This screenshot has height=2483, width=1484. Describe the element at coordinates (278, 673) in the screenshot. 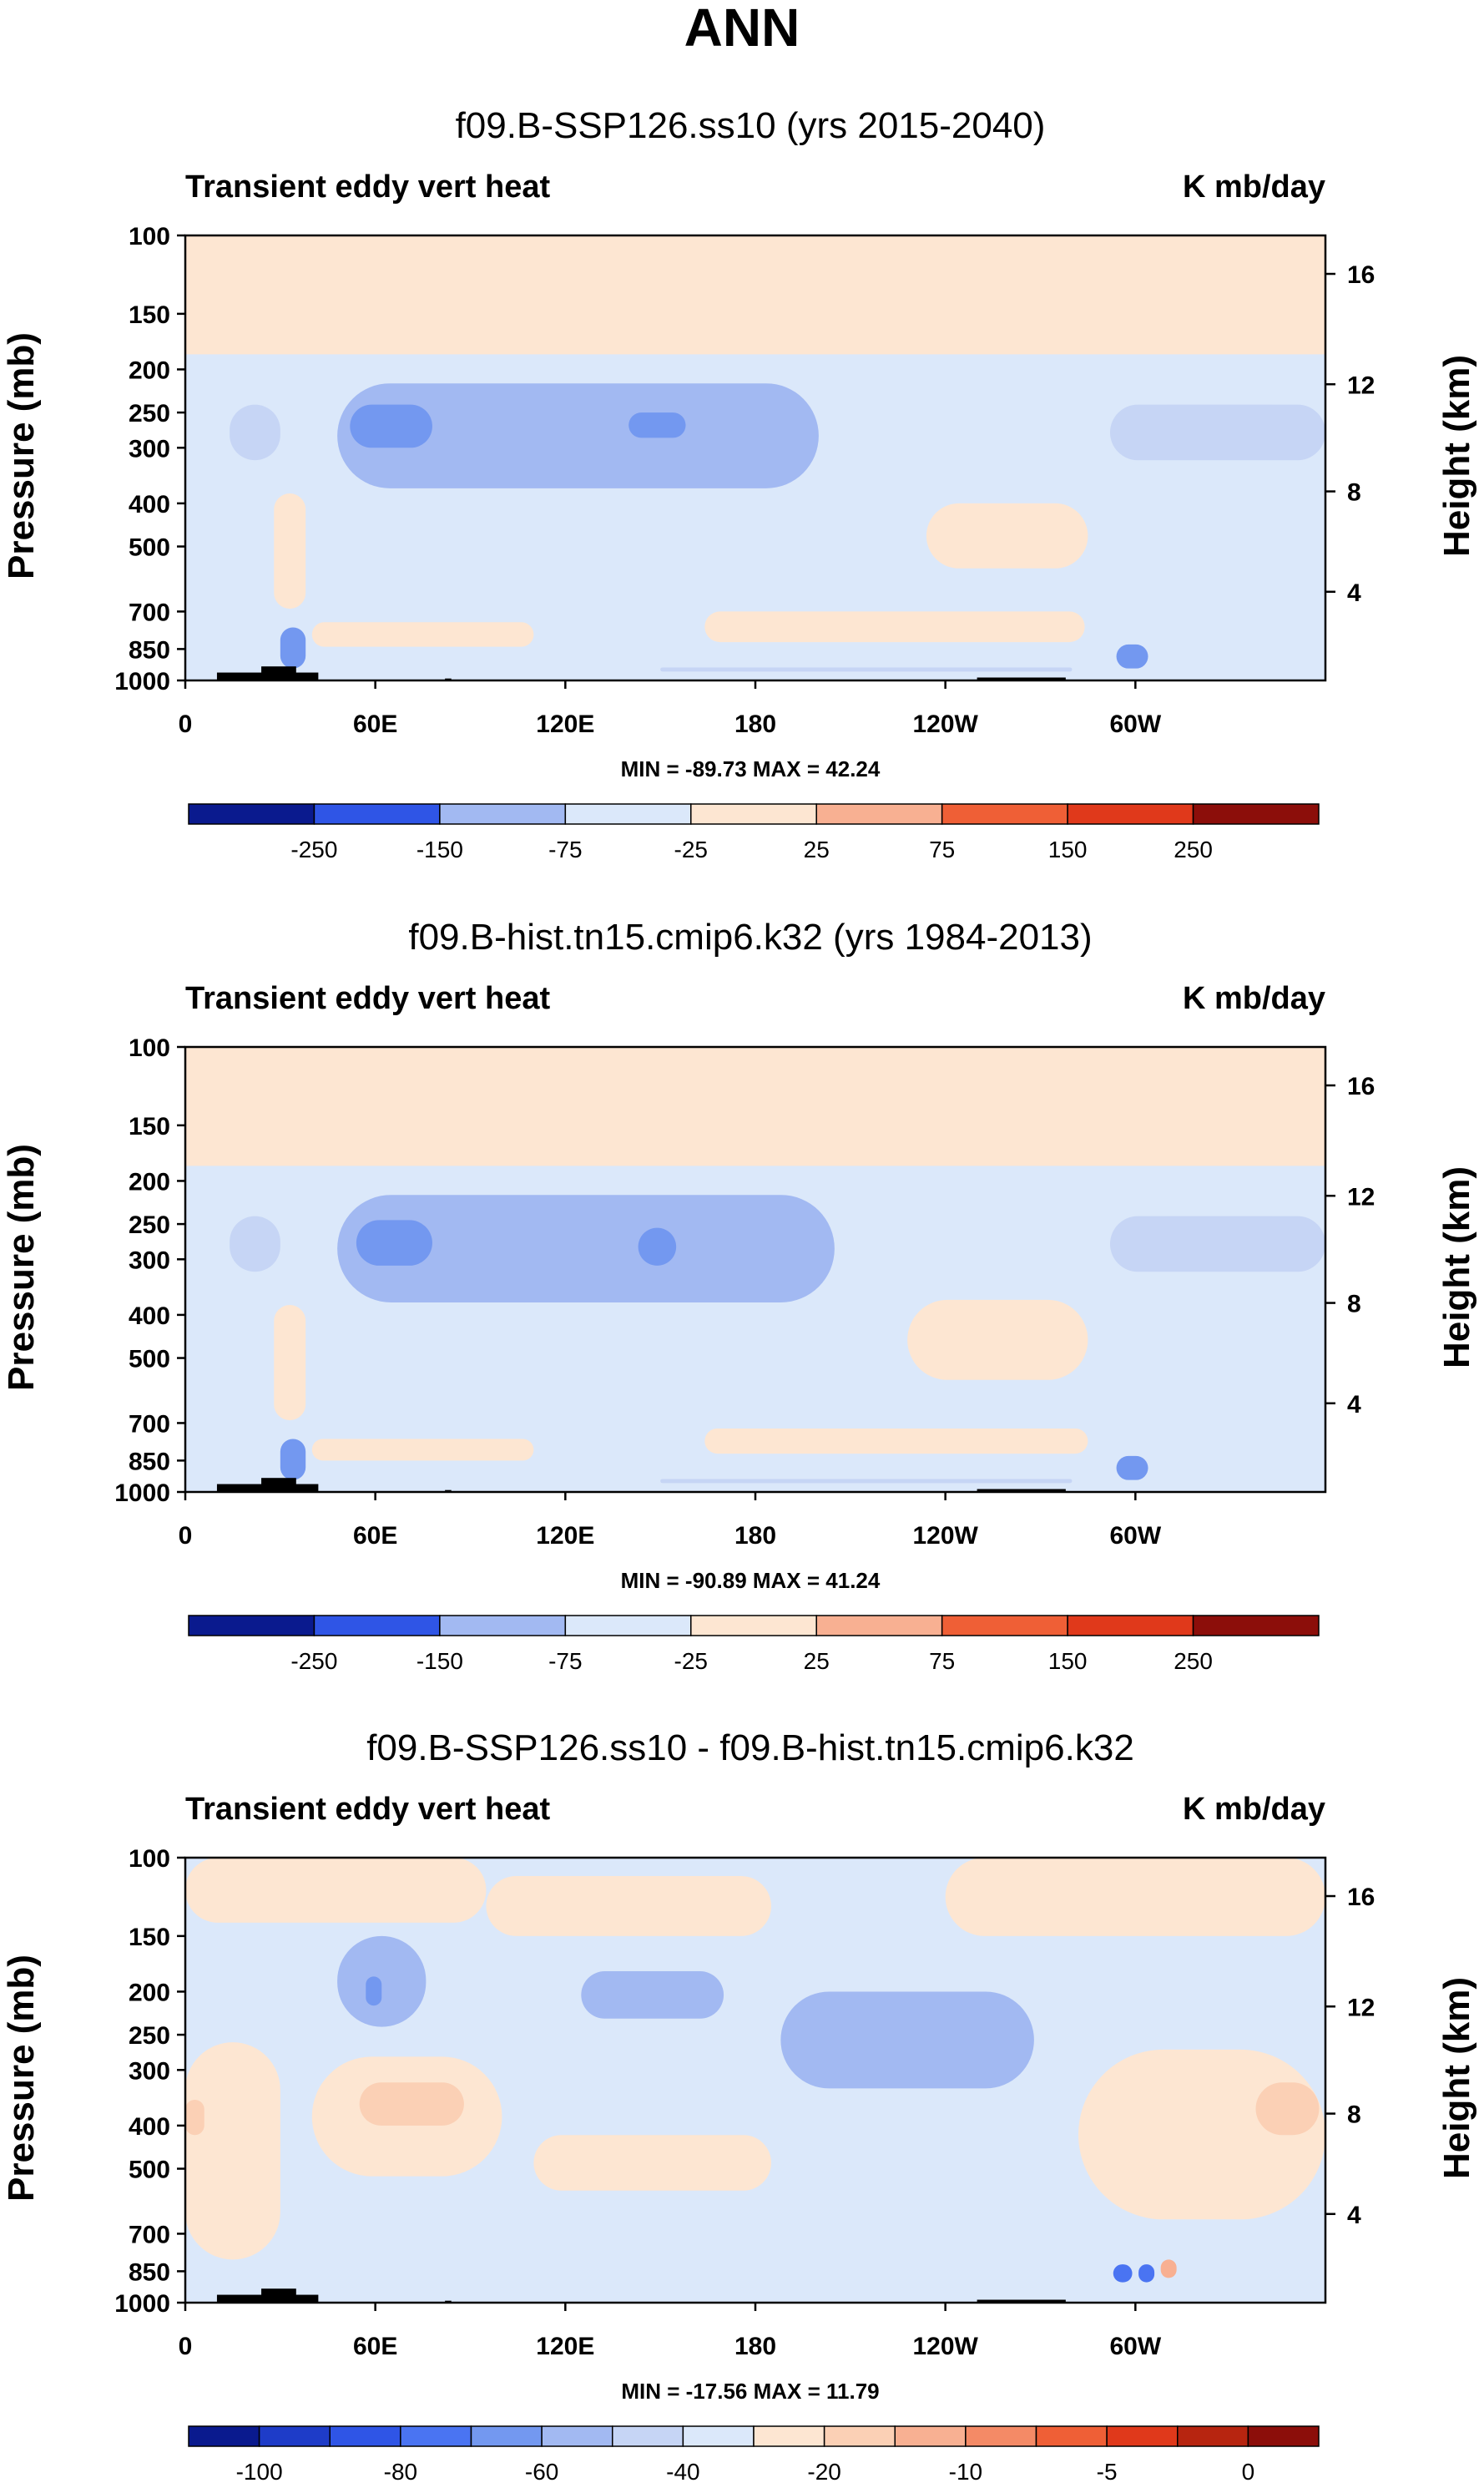

I see `terrain` at that location.